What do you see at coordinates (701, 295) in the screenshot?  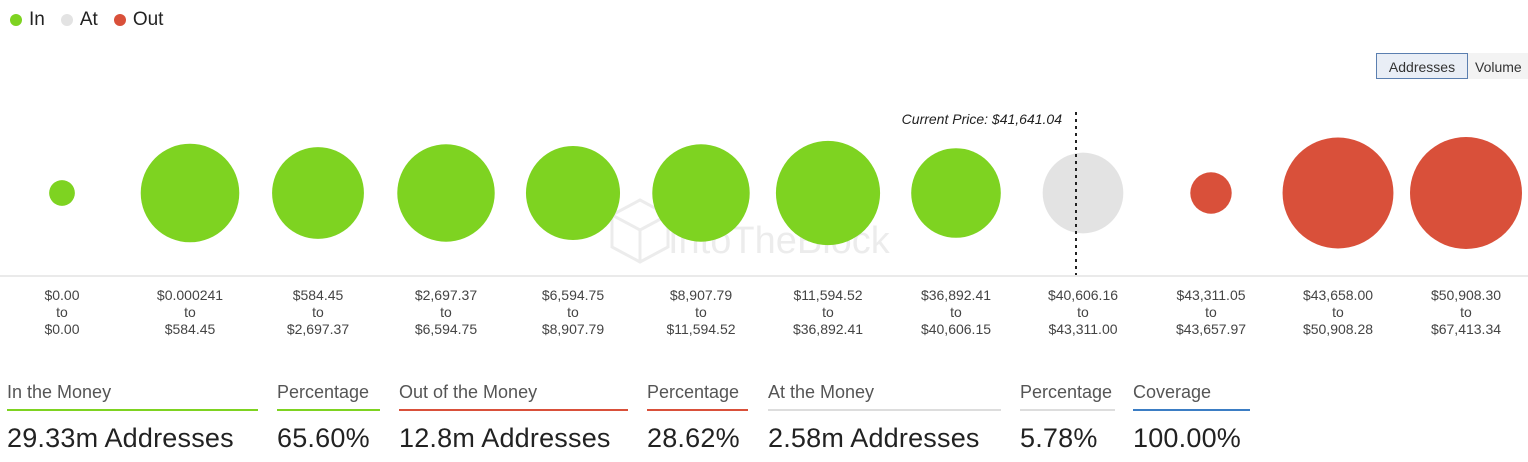 I see `x-tick-label-from: $8,907.79` at bounding box center [701, 295].